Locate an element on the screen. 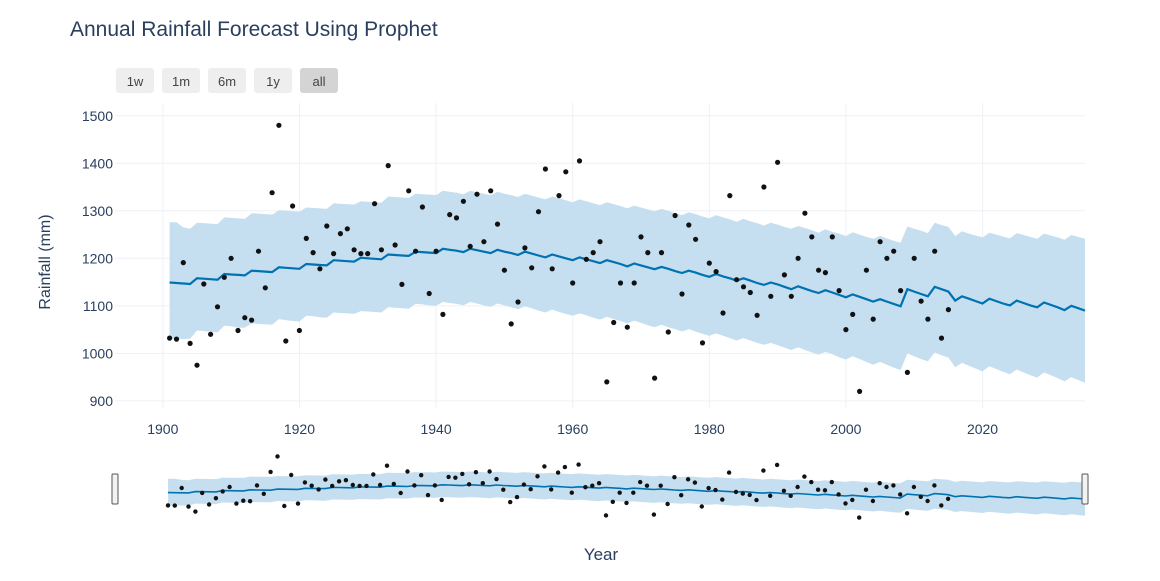  range-button-1m: 1m is located at coordinates (181, 80).